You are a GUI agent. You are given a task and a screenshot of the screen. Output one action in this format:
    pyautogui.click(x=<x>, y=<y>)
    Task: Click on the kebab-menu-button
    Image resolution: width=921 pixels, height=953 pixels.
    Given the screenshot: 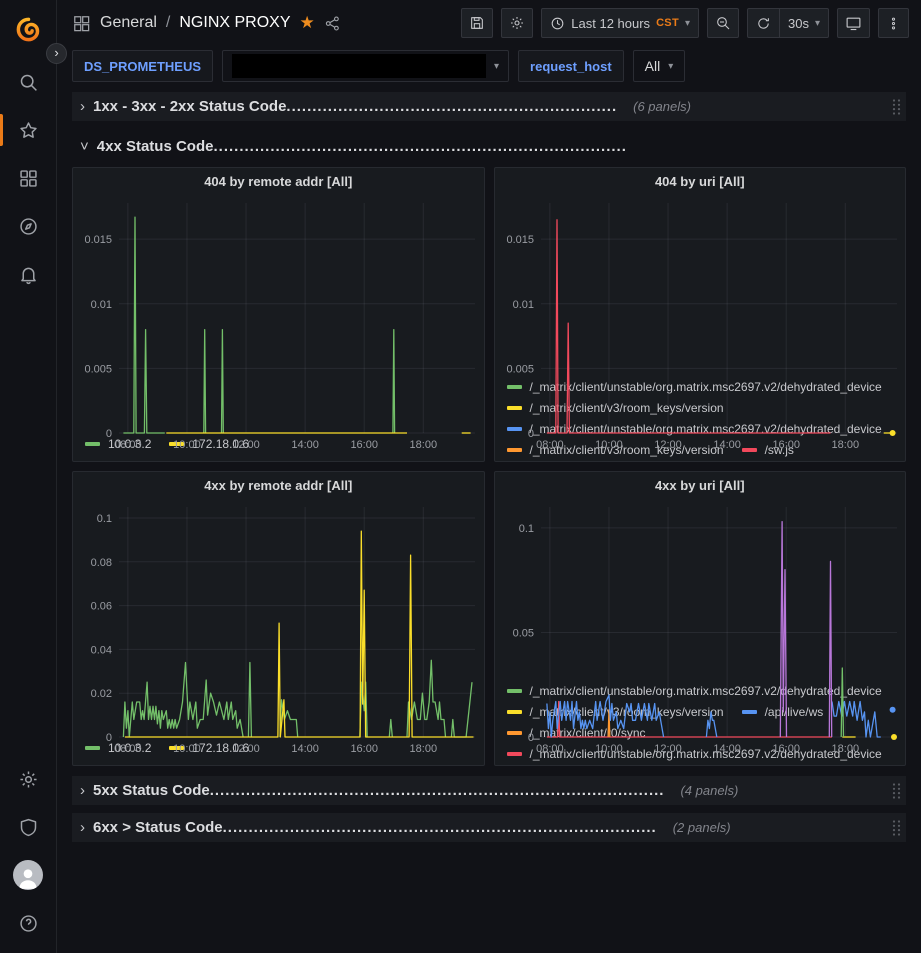 What is the action you would take?
    pyautogui.click(x=893, y=23)
    